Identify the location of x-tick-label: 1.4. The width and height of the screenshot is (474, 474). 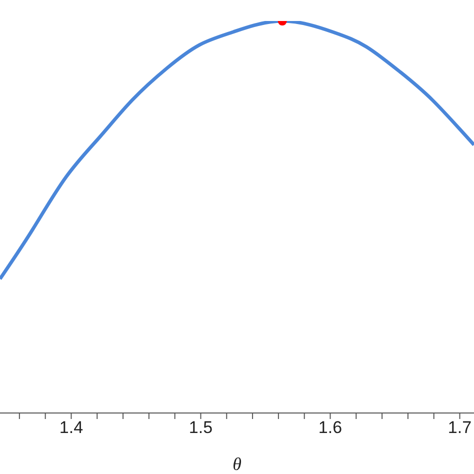
(71, 428).